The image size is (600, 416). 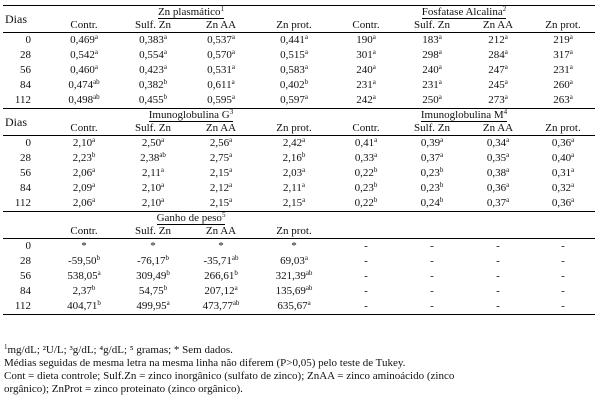 I want to click on table-row: 28 -59,50b -76,17b -35,71ab 69,03a - - - -, so click(x=299, y=261).